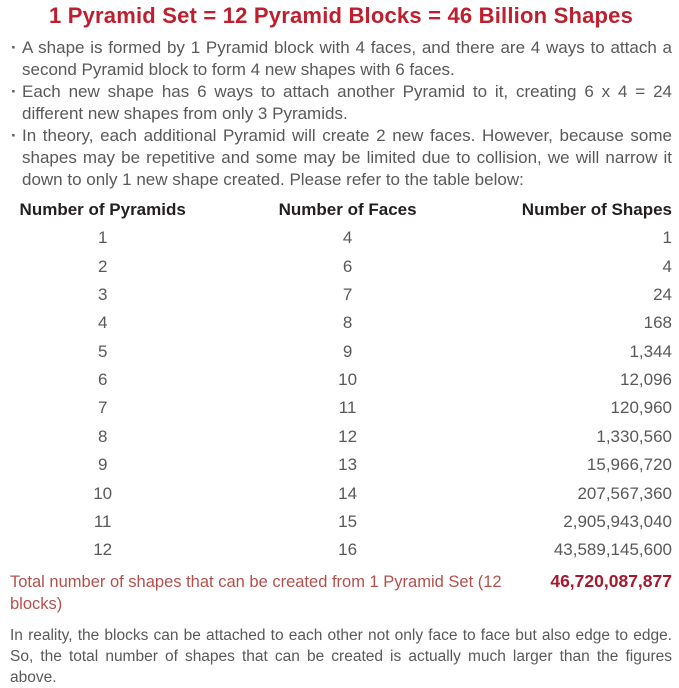  What do you see at coordinates (634, 436) in the screenshot?
I see `table-cell: 1,330,560` at bounding box center [634, 436].